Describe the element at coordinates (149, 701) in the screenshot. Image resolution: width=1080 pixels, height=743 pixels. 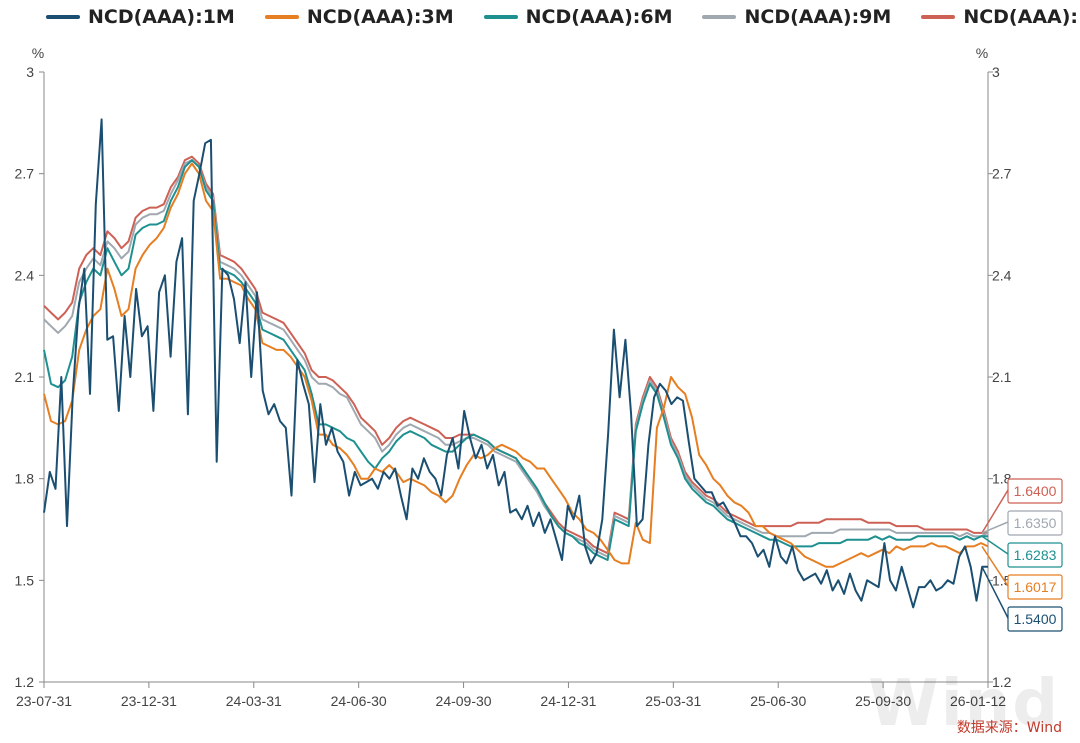
I see `x-tick-label: 23-12-31` at that location.